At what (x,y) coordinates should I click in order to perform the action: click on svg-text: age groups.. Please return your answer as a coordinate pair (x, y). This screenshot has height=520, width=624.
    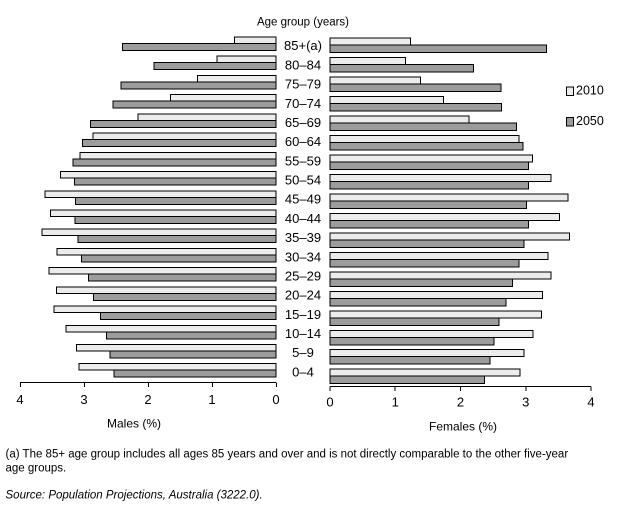
    Looking at the image, I should click on (36, 469).